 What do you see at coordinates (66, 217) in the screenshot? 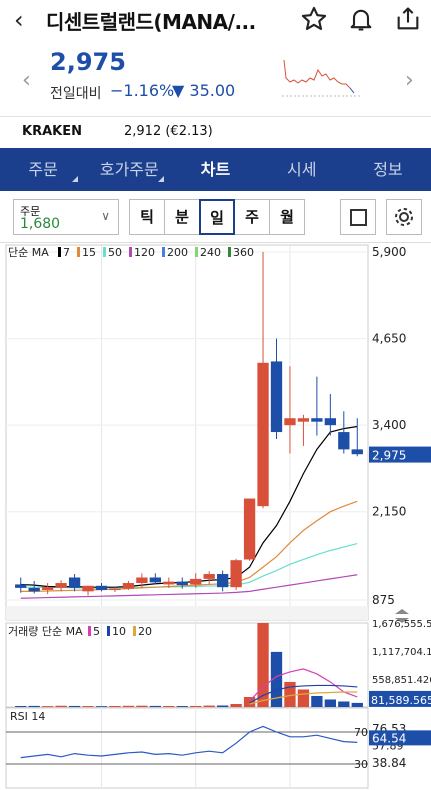
I see `order-dropdown: 주문 1,680 ∨` at bounding box center [66, 217].